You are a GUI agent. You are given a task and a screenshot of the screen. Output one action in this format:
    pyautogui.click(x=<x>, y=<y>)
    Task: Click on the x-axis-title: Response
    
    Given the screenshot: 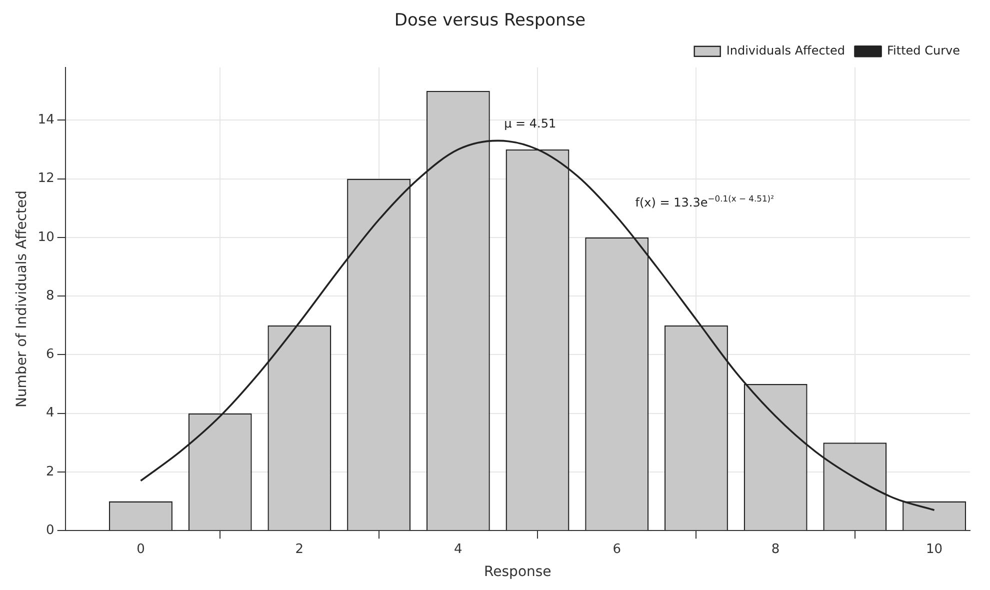 What is the action you would take?
    pyautogui.click(x=518, y=572)
    